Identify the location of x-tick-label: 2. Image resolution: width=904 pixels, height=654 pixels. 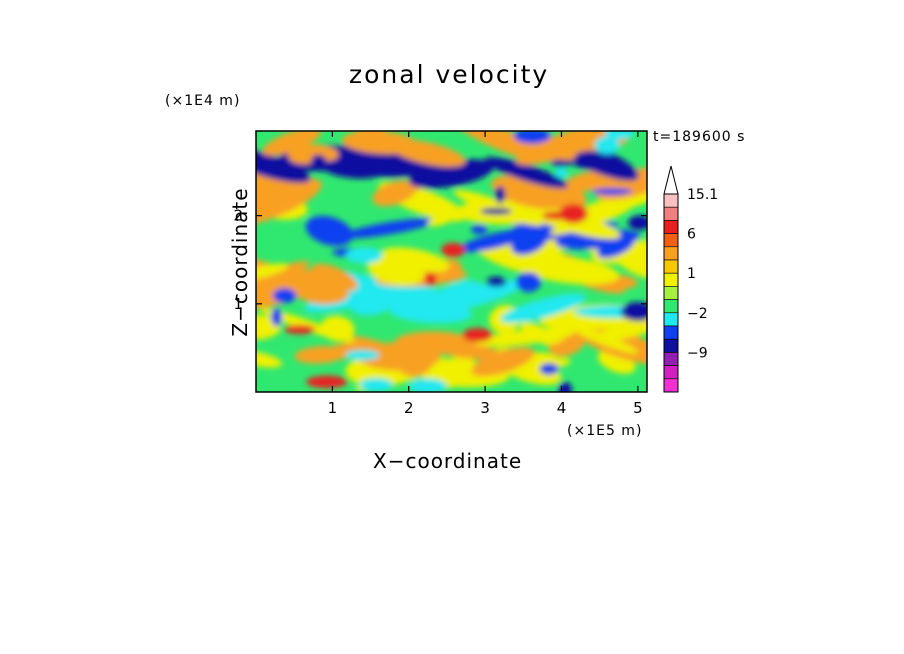
(409, 408).